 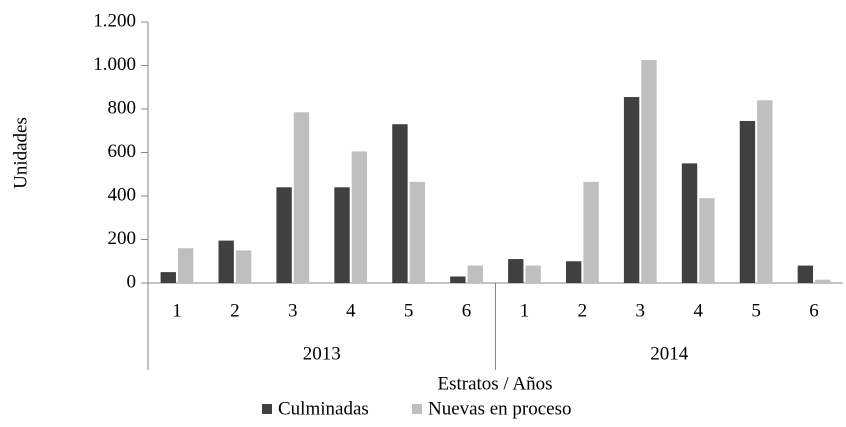 I want to click on y-tick-label: 1.000, so click(x=114, y=64).